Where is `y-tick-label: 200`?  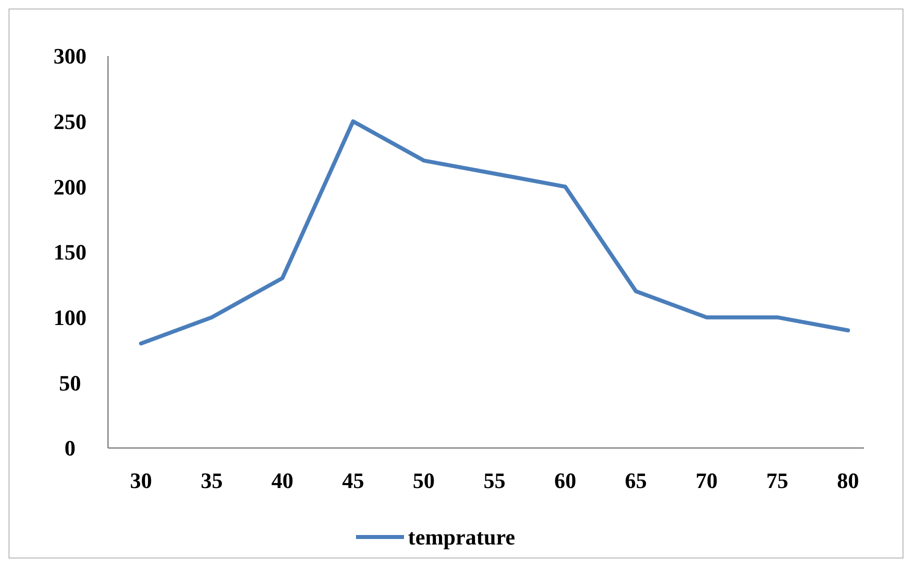
y-tick-label: 200 is located at coordinates (70, 187).